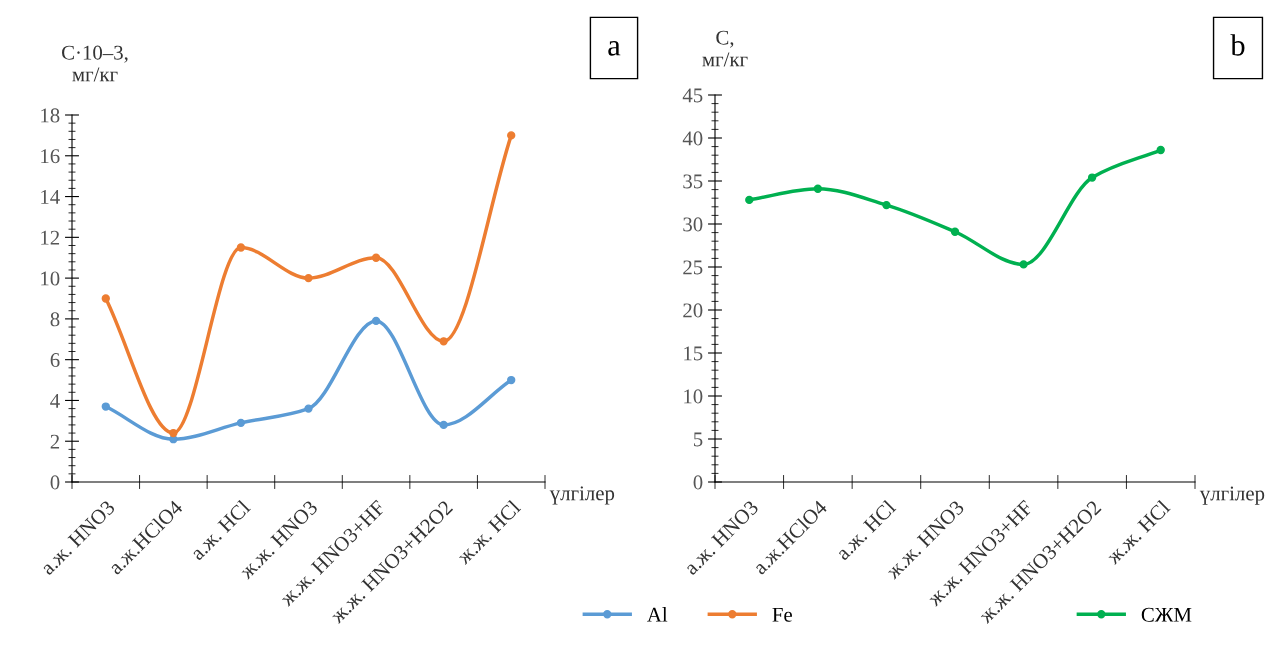  I want to click on text: b, so click(1237, 45).